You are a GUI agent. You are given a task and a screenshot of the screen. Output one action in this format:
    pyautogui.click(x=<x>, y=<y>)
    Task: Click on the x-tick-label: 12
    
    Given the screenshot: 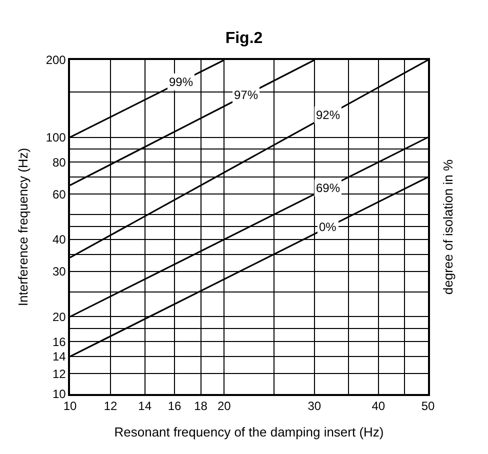 What is the action you would take?
    pyautogui.click(x=111, y=406)
    